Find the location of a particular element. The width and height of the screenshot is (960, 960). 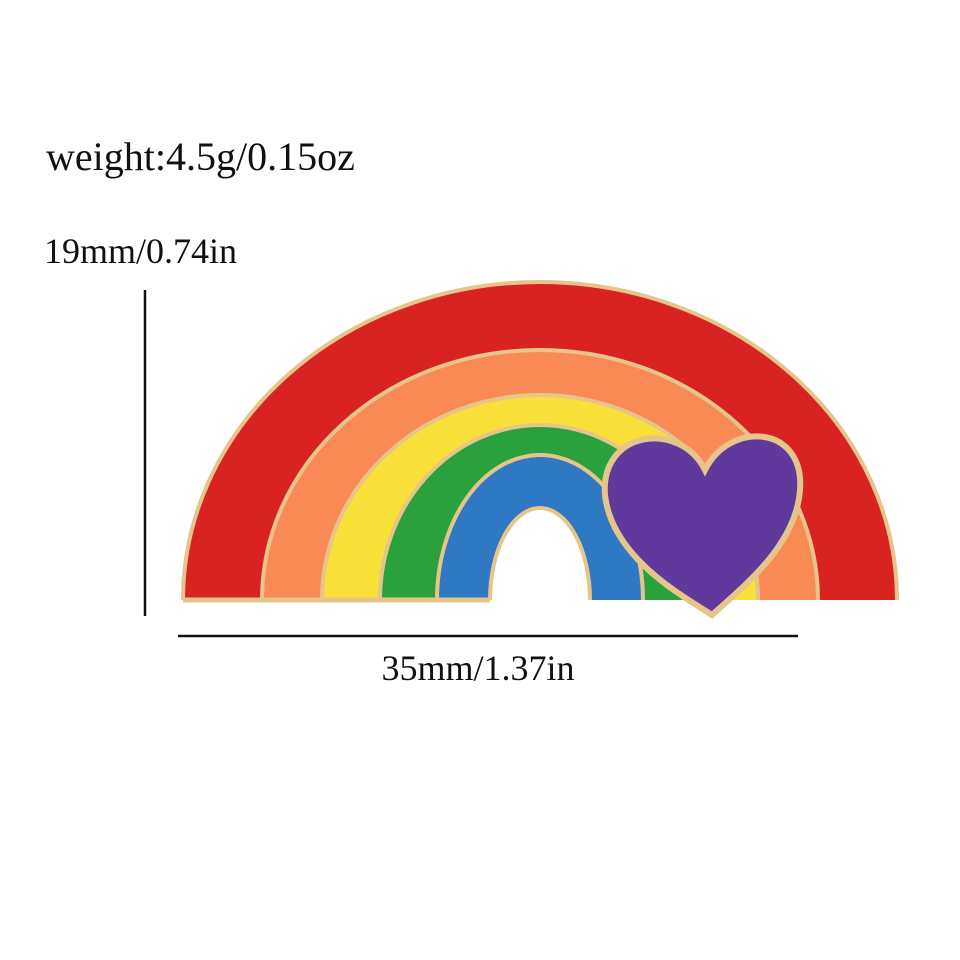

height-label: 19mm/0.74in is located at coordinates (140, 251).